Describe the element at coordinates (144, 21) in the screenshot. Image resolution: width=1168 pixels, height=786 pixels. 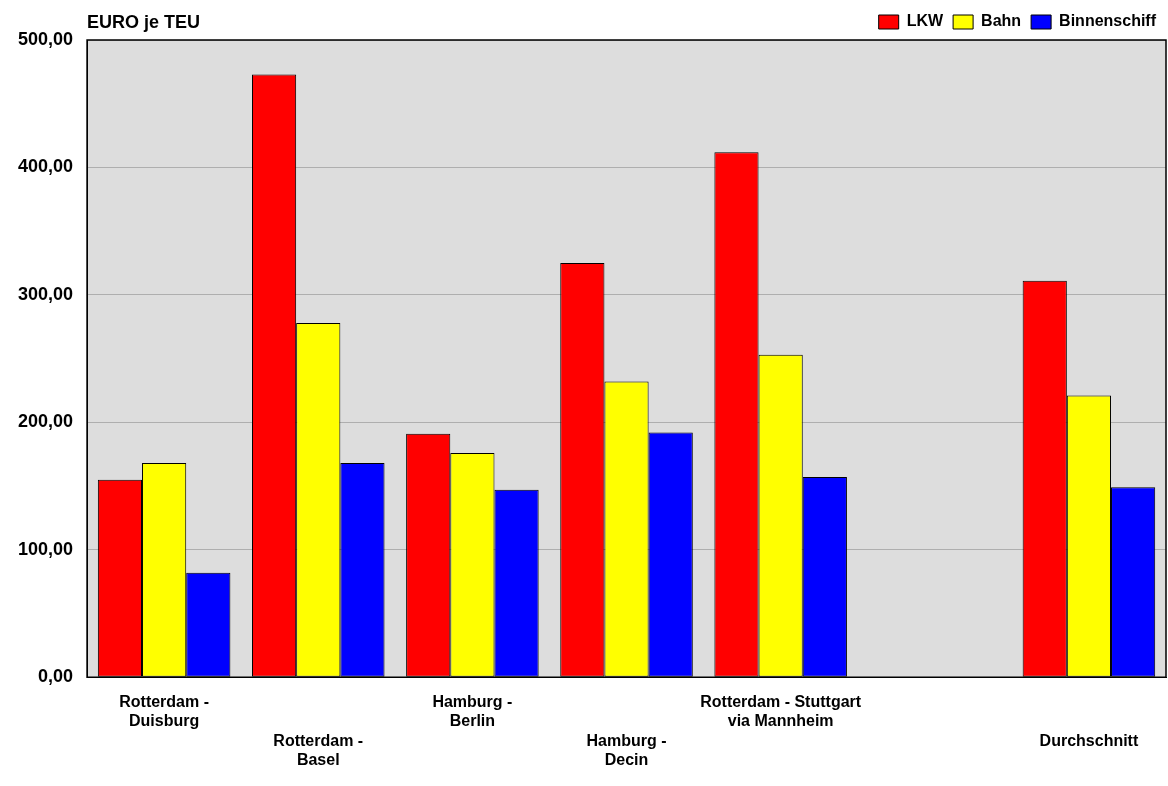
I see `y-axis-title: EURO je TEU` at that location.